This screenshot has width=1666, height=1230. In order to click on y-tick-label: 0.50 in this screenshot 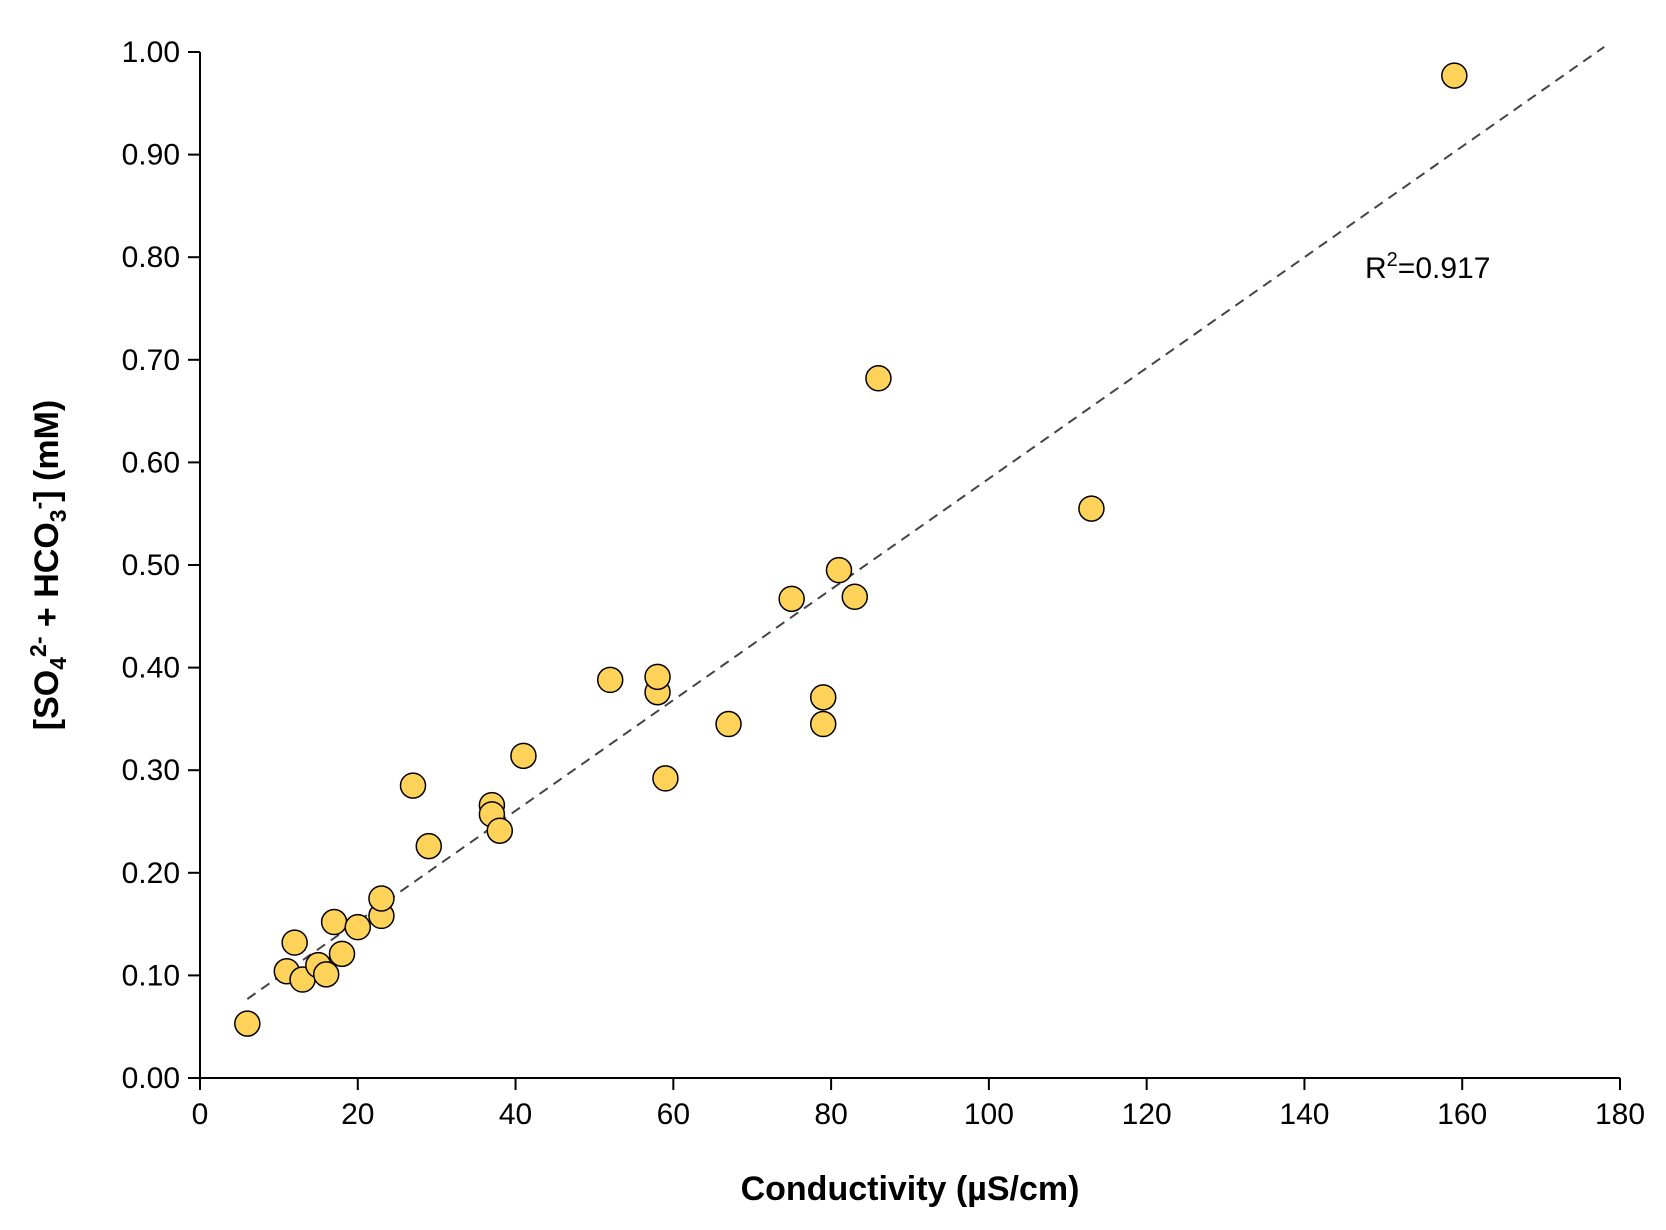, I will do `click(151, 565)`.